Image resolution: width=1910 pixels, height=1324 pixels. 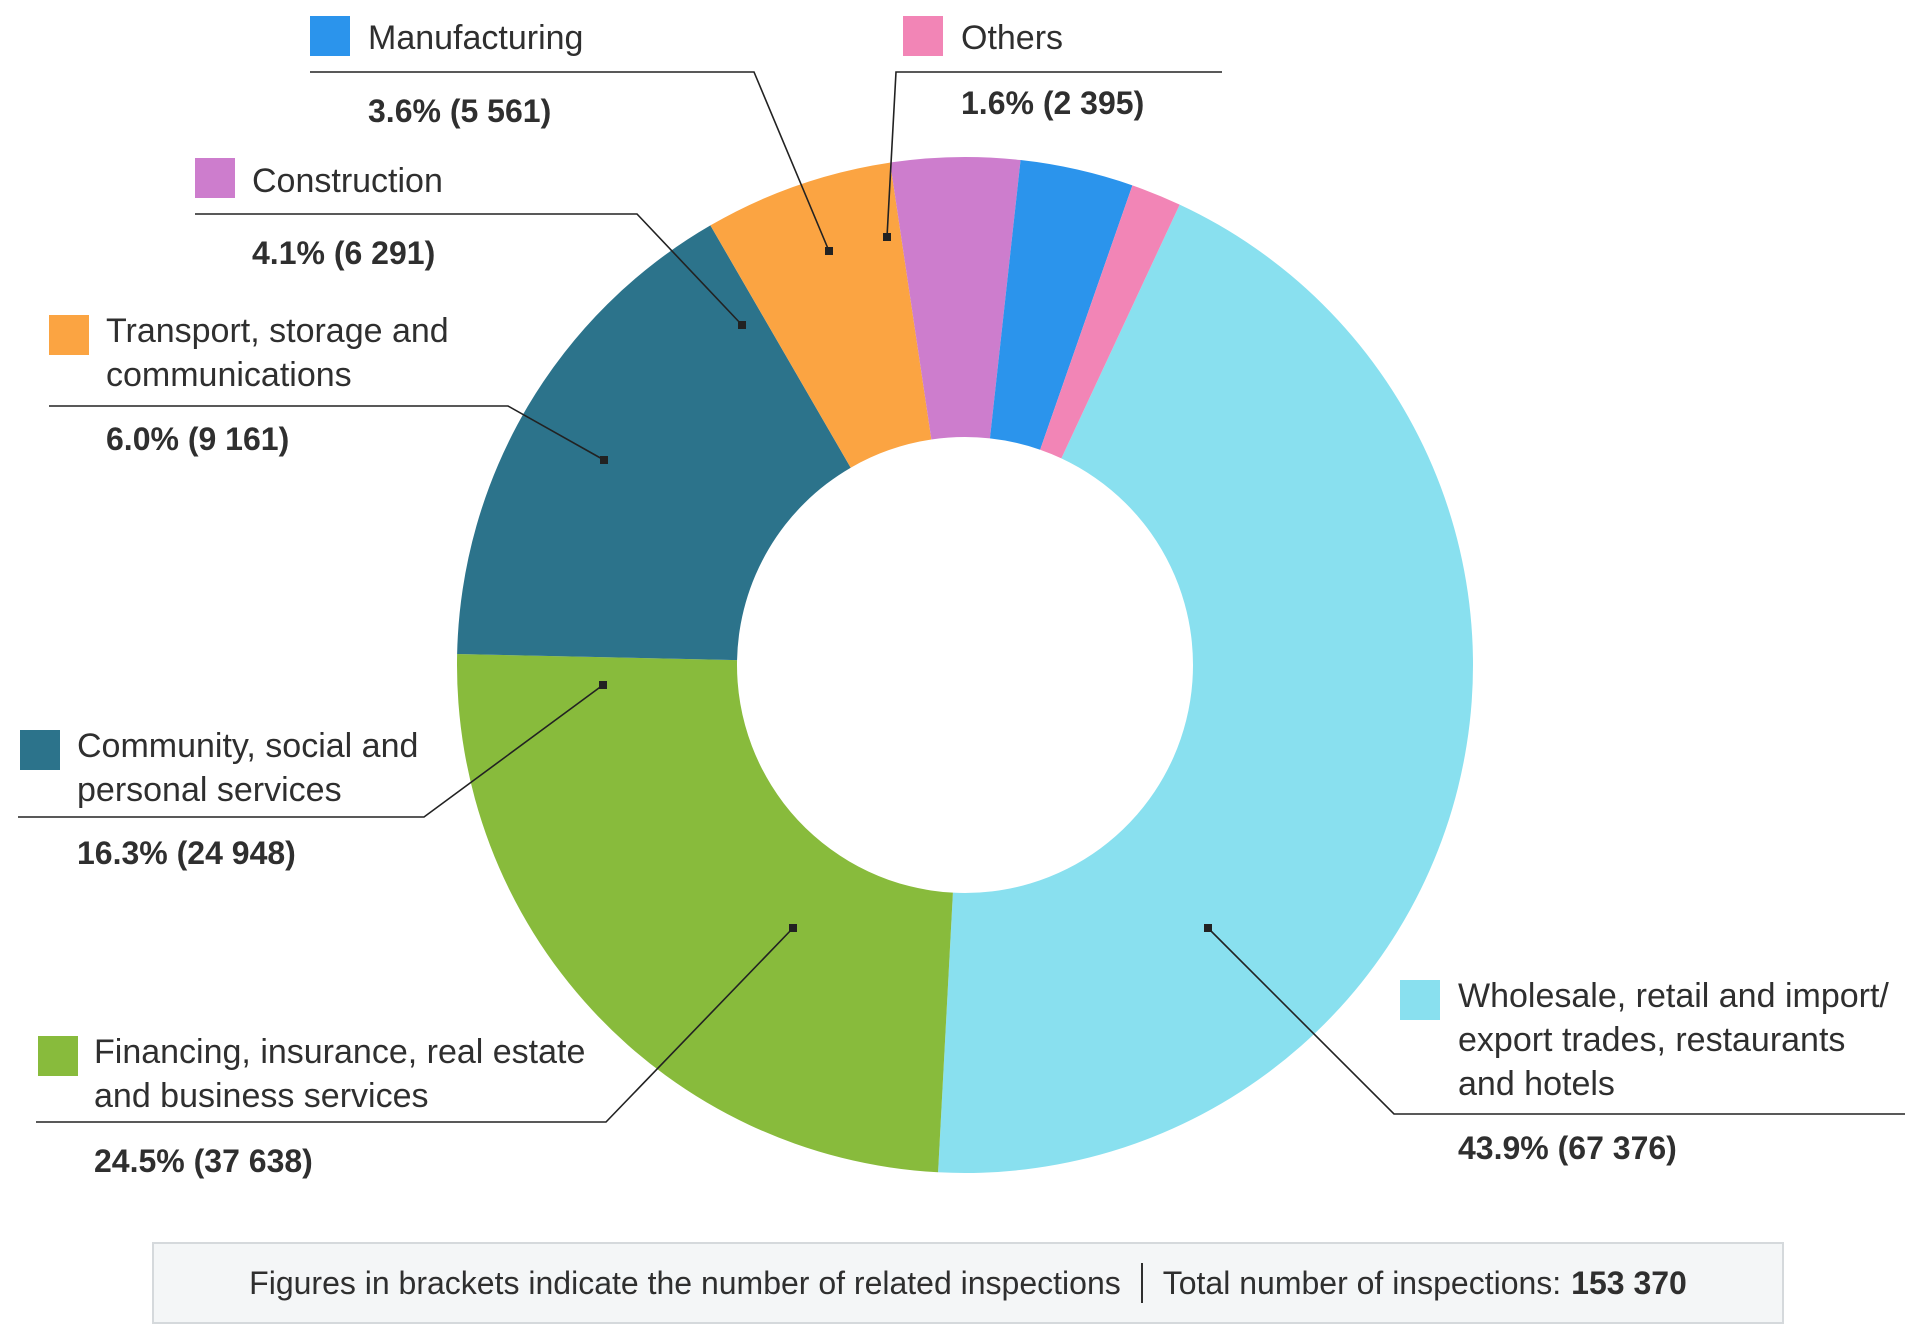 What do you see at coordinates (277, 353) in the screenshot?
I see `label-name-transport-storage-and-communications: Transport, storage and communications` at bounding box center [277, 353].